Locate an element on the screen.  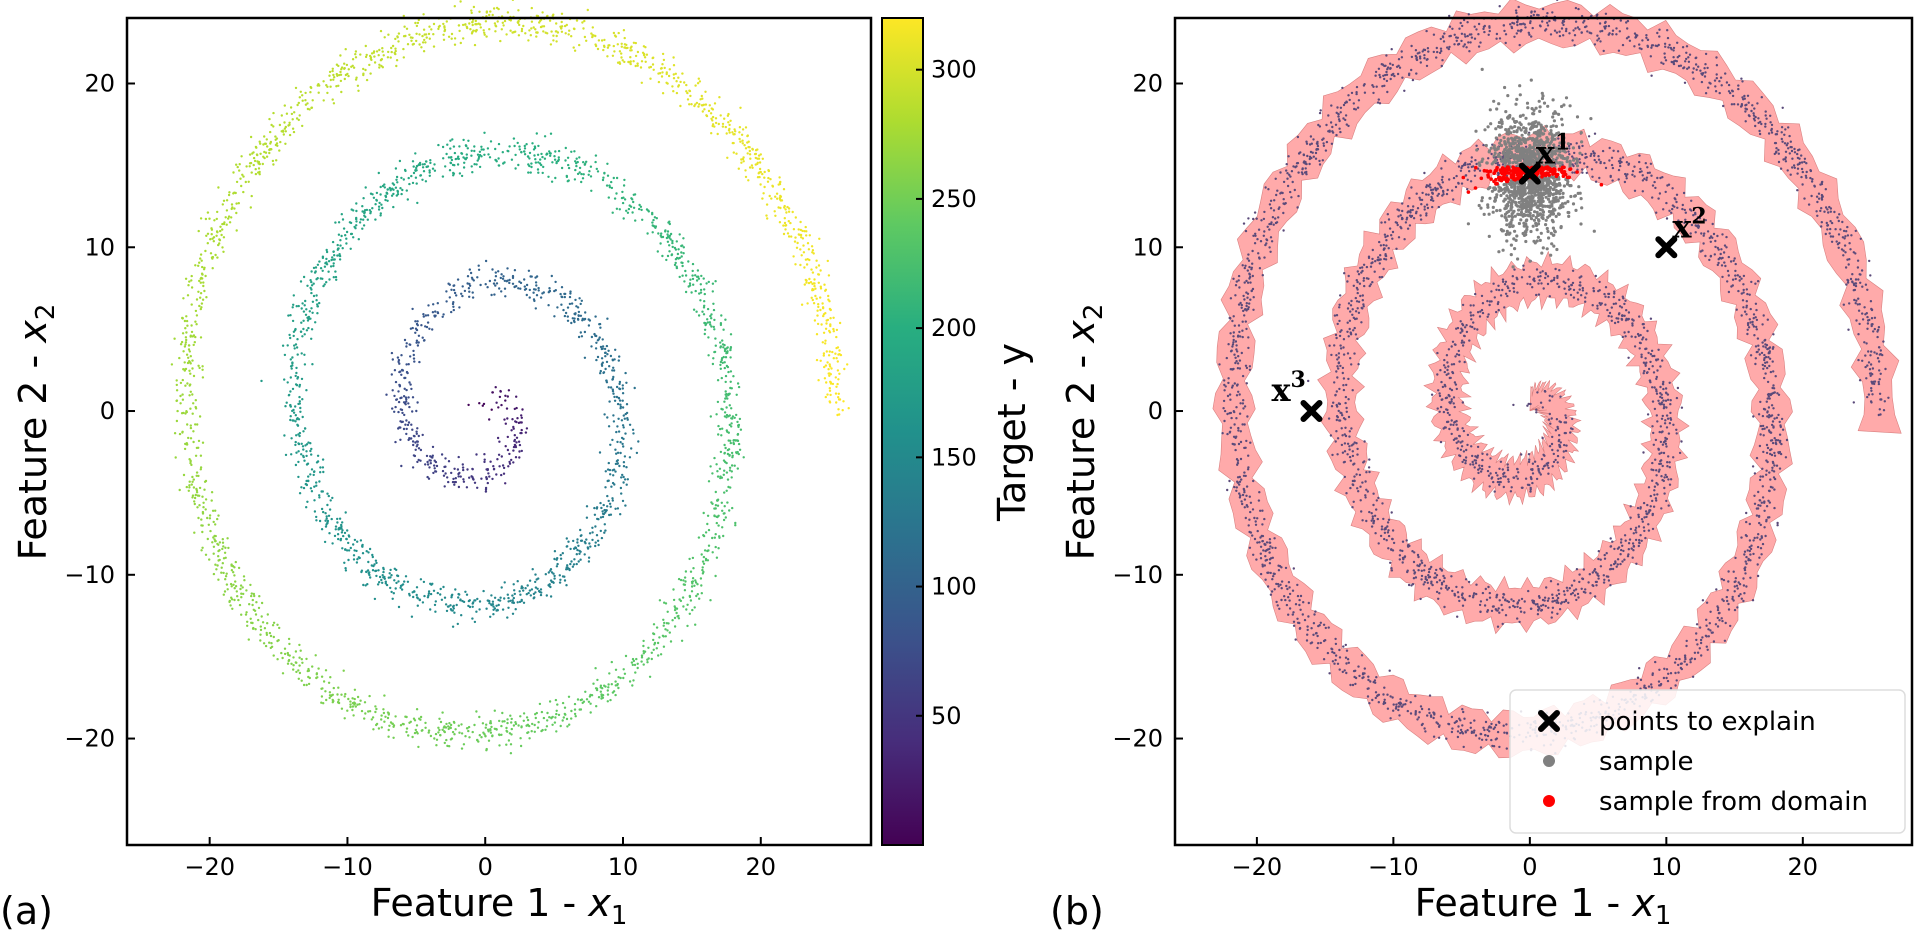
y-ticks-b: −20 −10 0 10 20 is located at coordinates (1147, 411).